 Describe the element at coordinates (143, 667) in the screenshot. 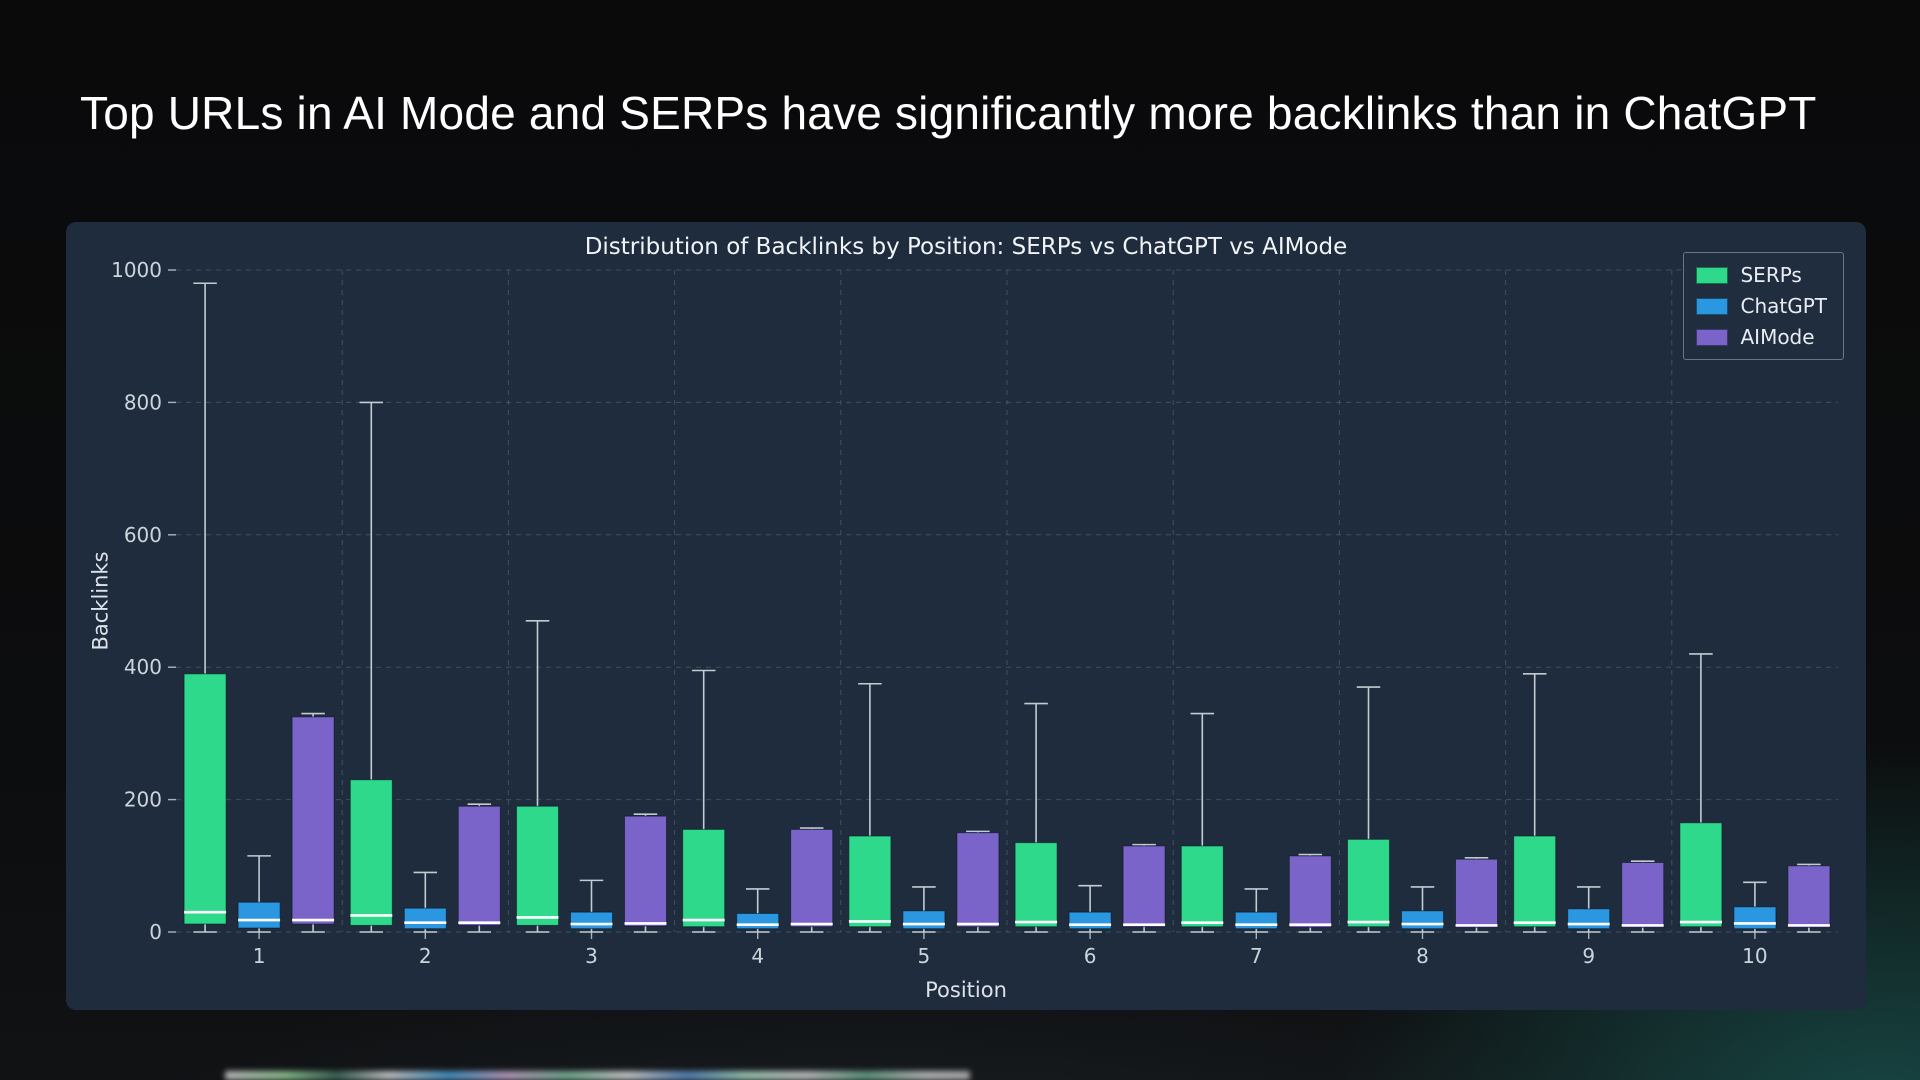

I see `svg-text: 400` at that location.